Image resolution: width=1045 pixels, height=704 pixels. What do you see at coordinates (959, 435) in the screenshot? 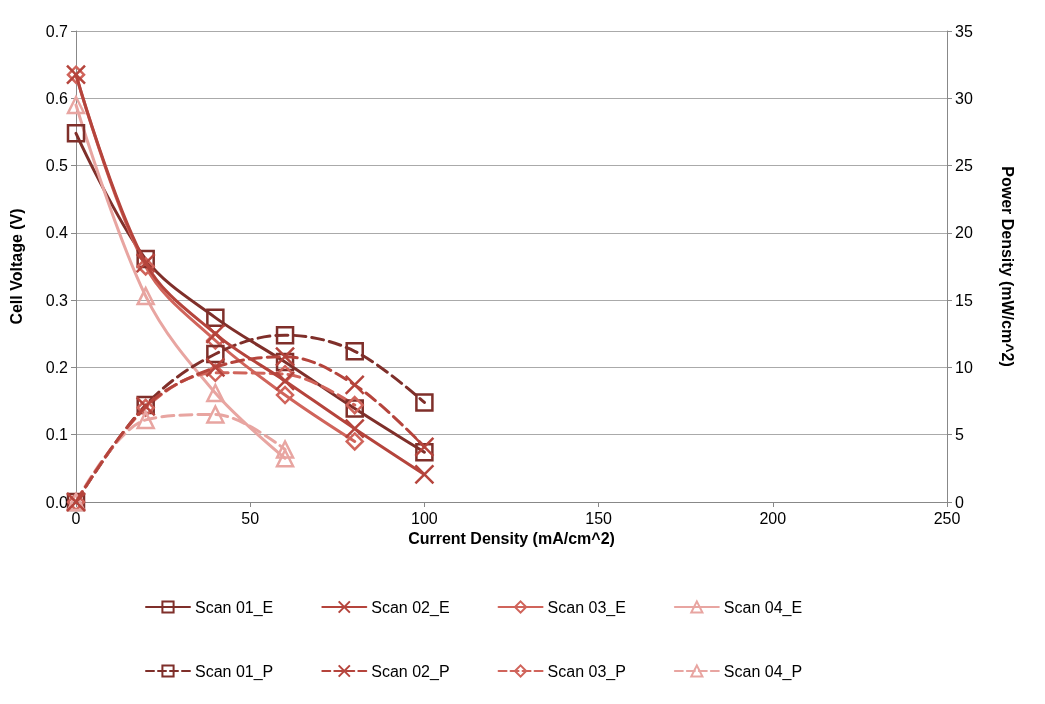
I see `y2-tick-label: 5` at bounding box center [959, 435].